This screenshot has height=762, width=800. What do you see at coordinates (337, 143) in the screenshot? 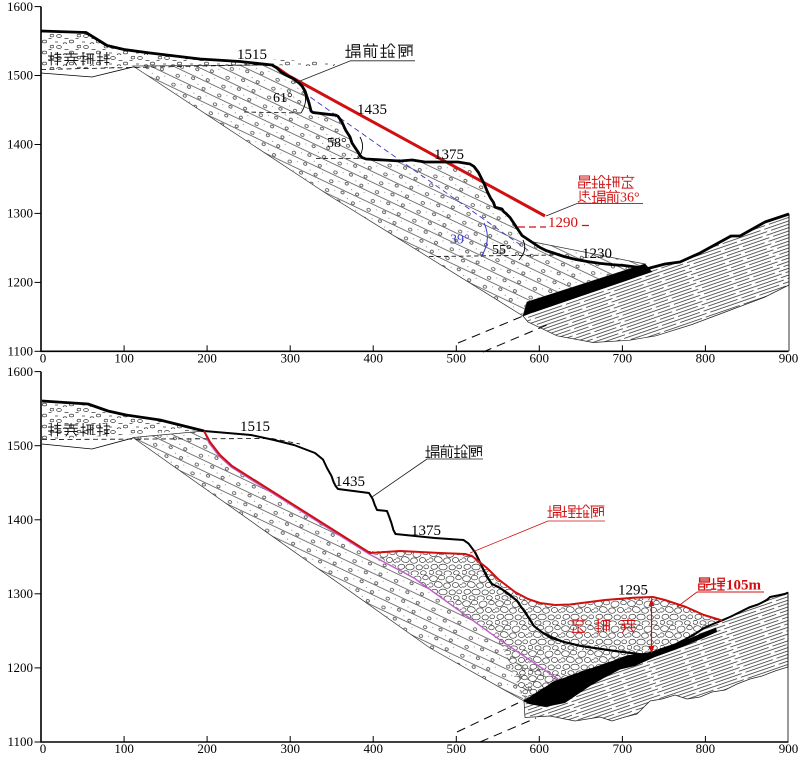
I see `svg-text: 58°` at bounding box center [337, 143].